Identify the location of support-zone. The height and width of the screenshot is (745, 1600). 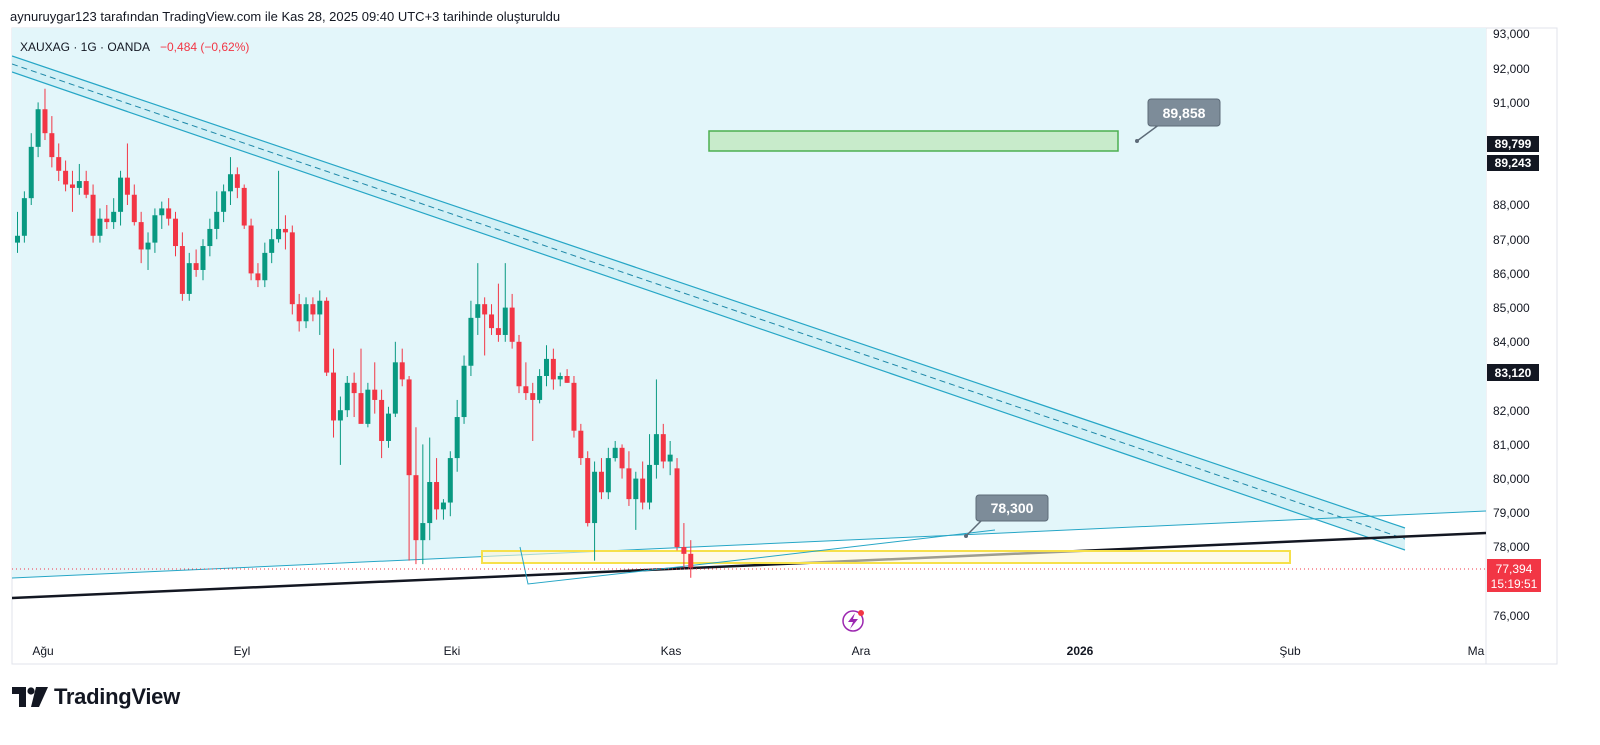
(886, 557).